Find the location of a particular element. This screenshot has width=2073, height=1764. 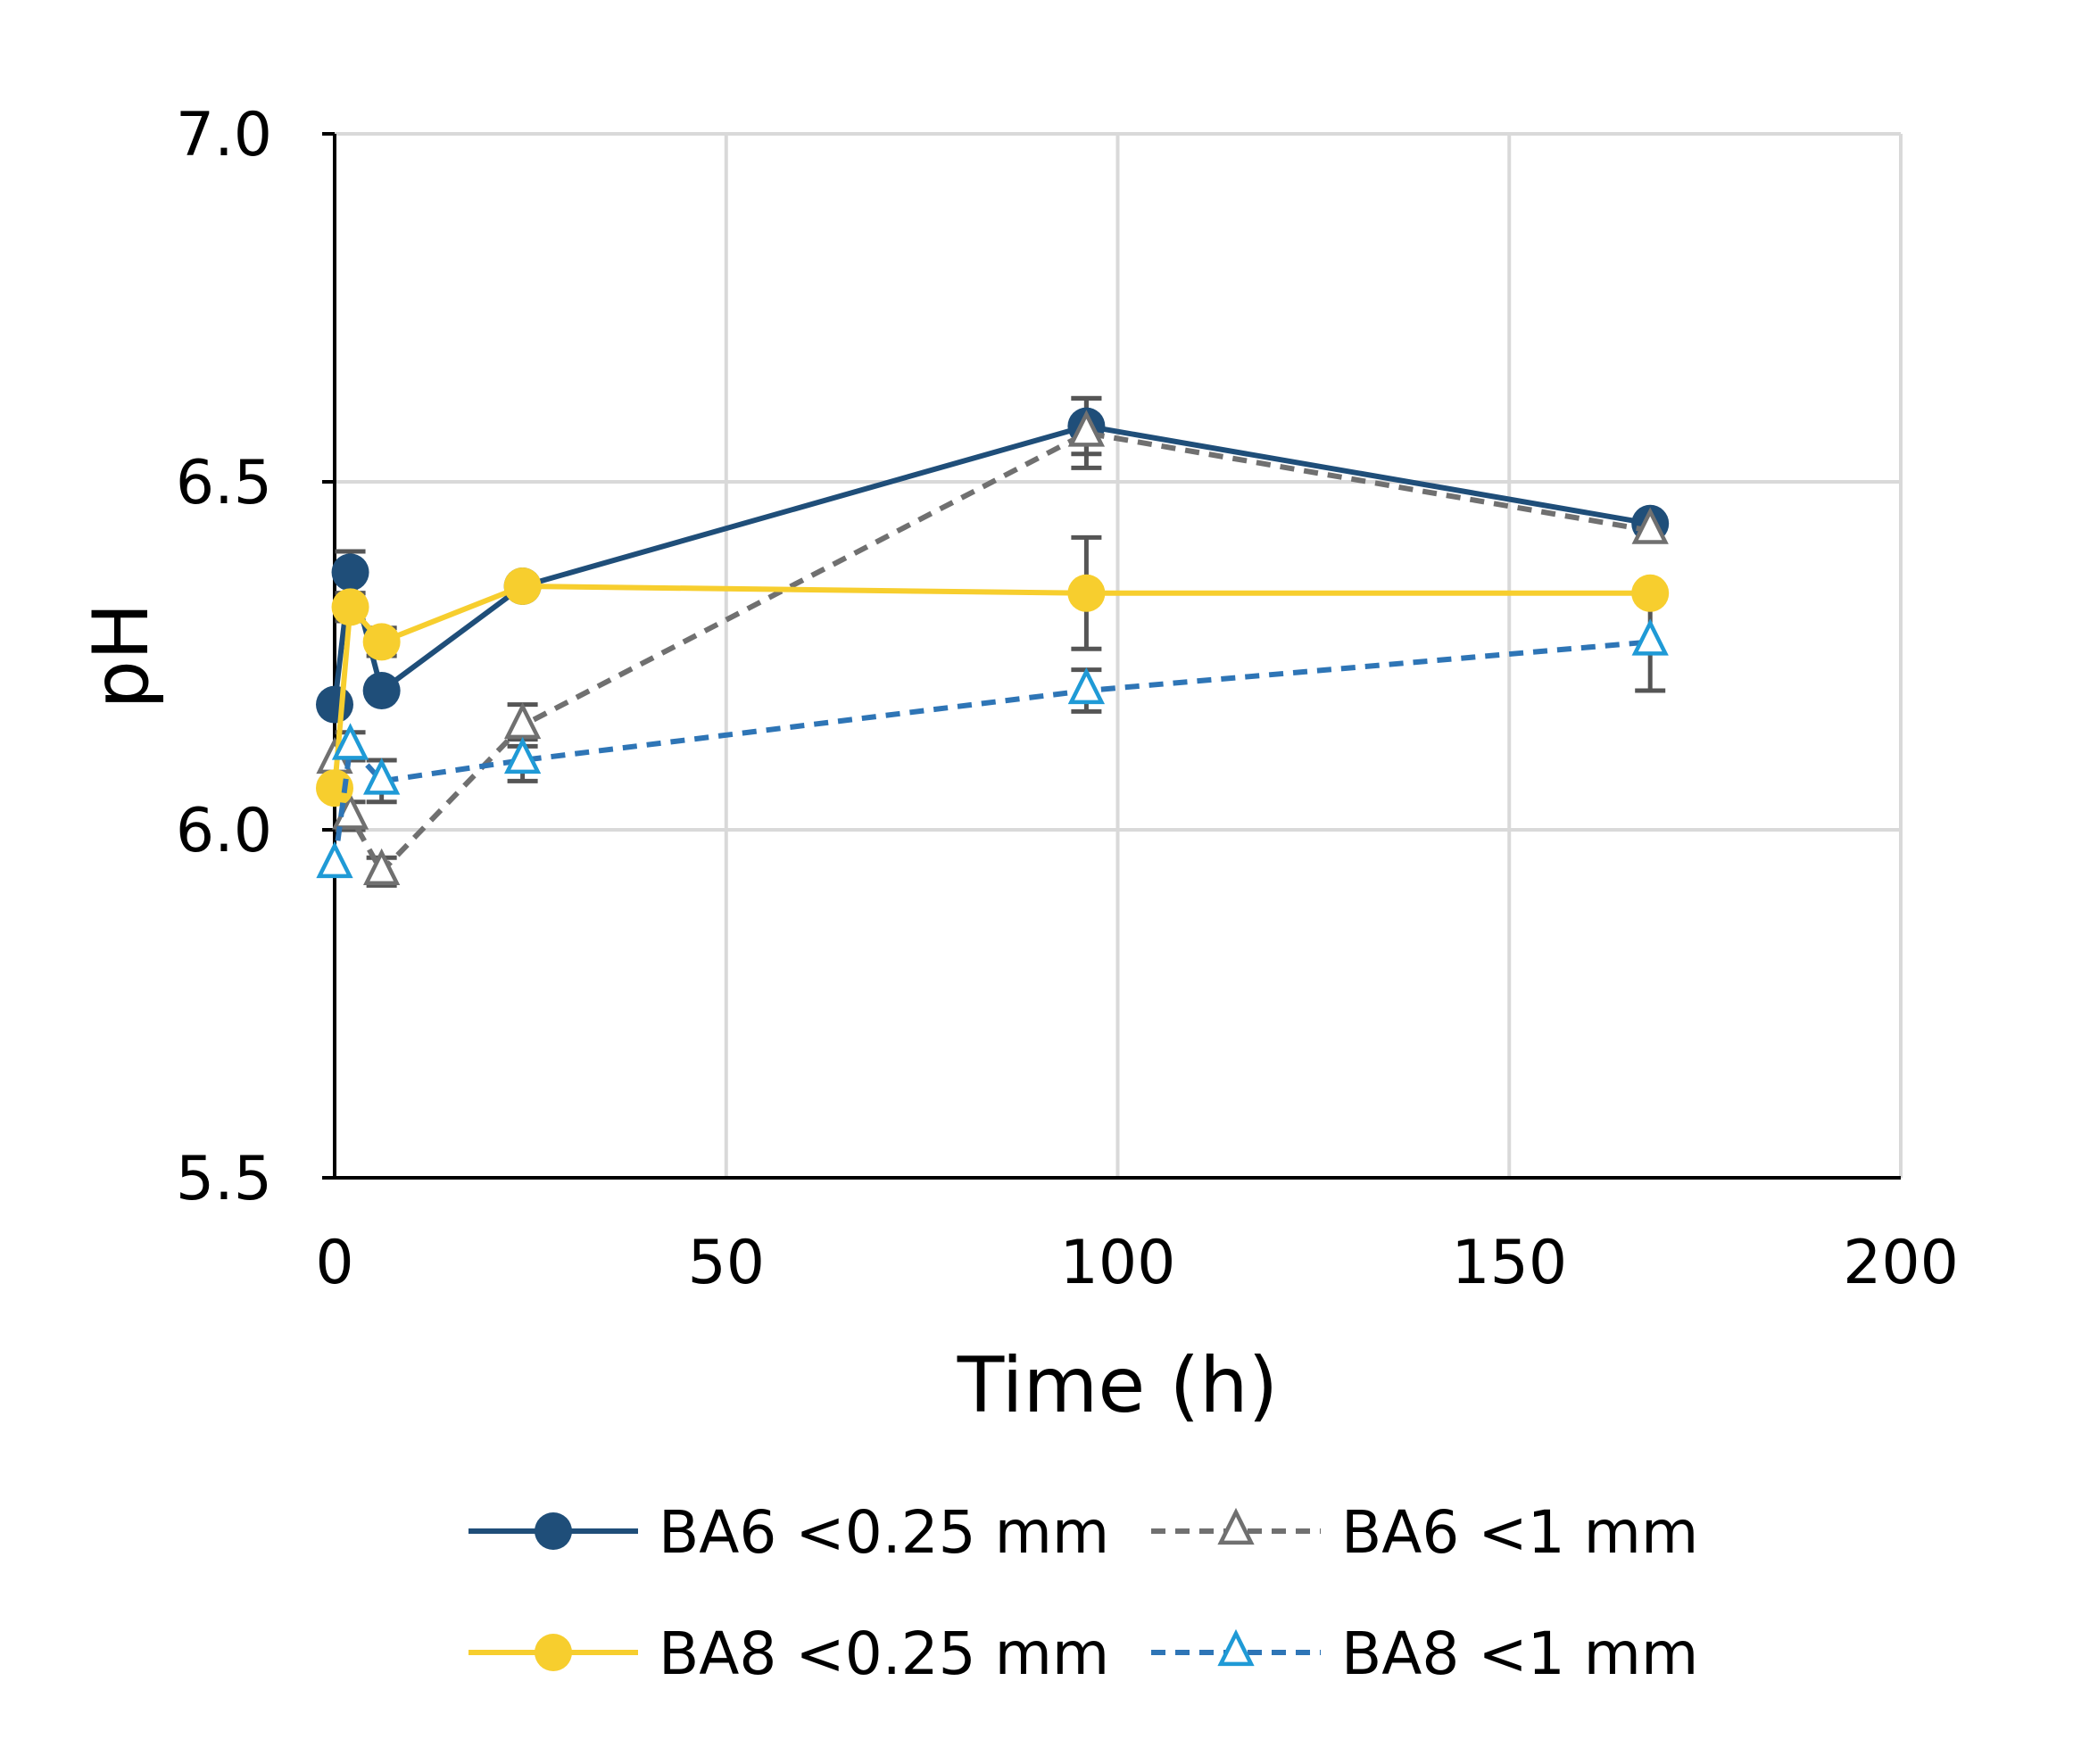

y-tick-label: 7.0 is located at coordinates (224, 135).